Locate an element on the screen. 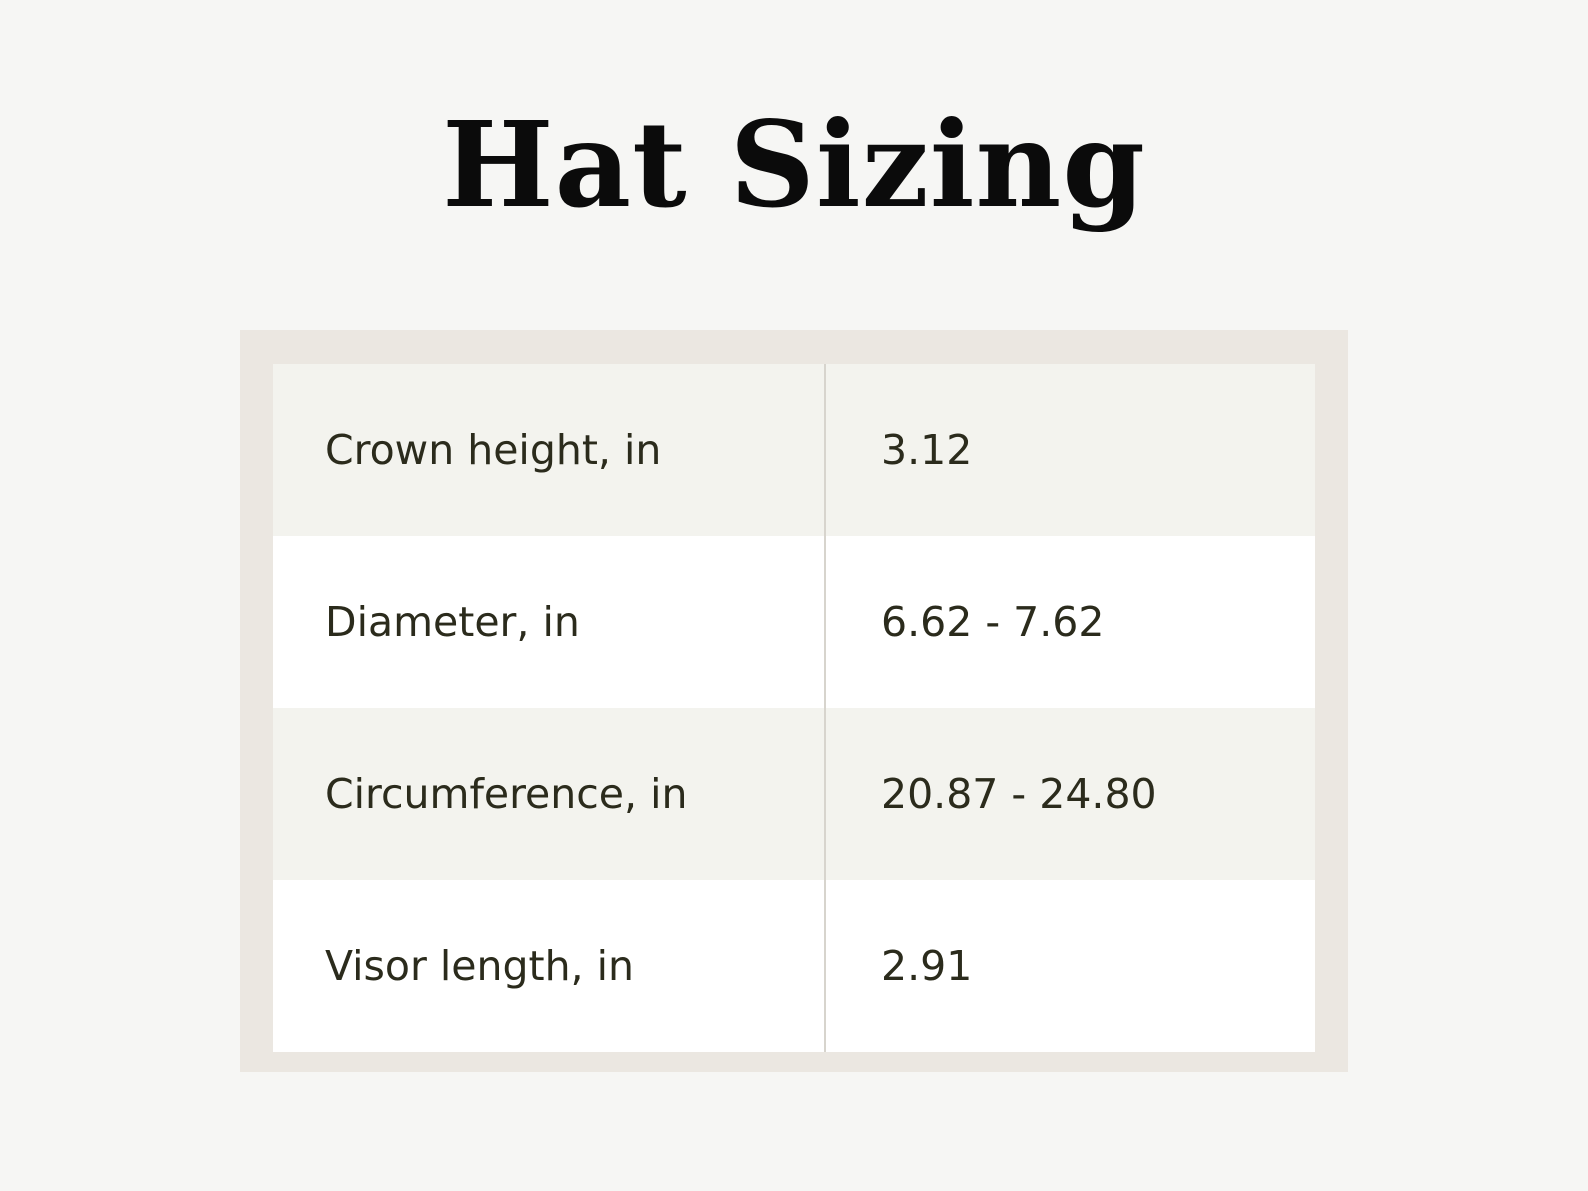 The image size is (1588, 1191). measurement-label: Crown height, in is located at coordinates (549, 450).